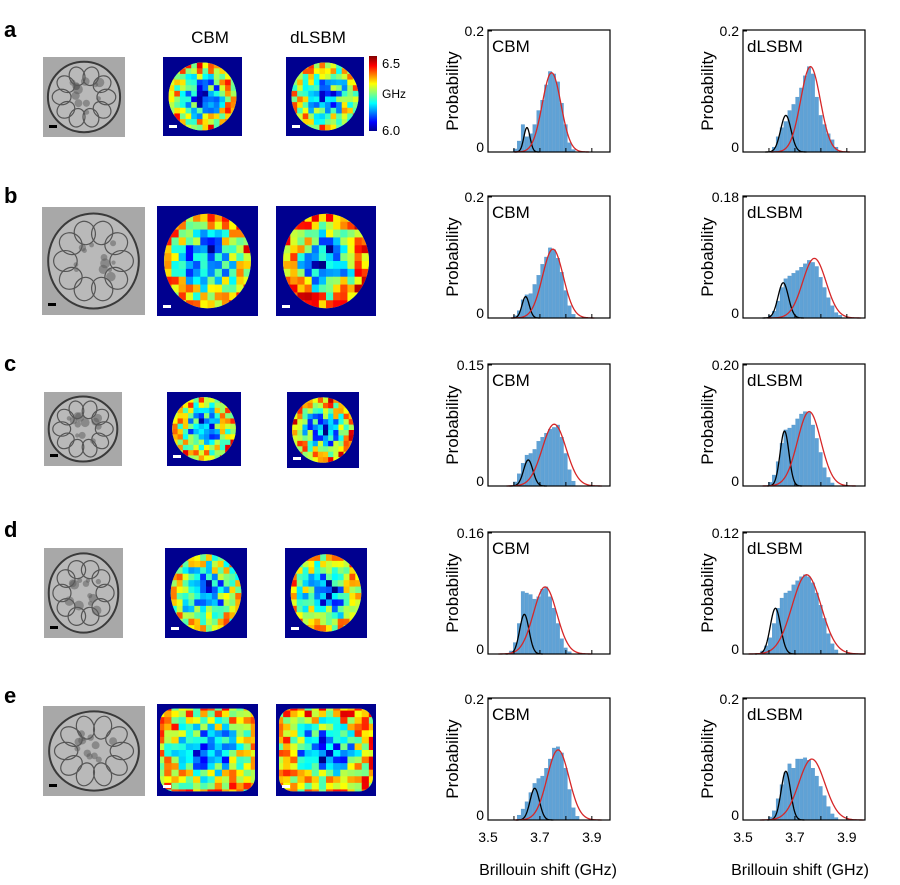  Describe the element at coordinates (10, 195) in the screenshot. I see `row-label: b` at that location.